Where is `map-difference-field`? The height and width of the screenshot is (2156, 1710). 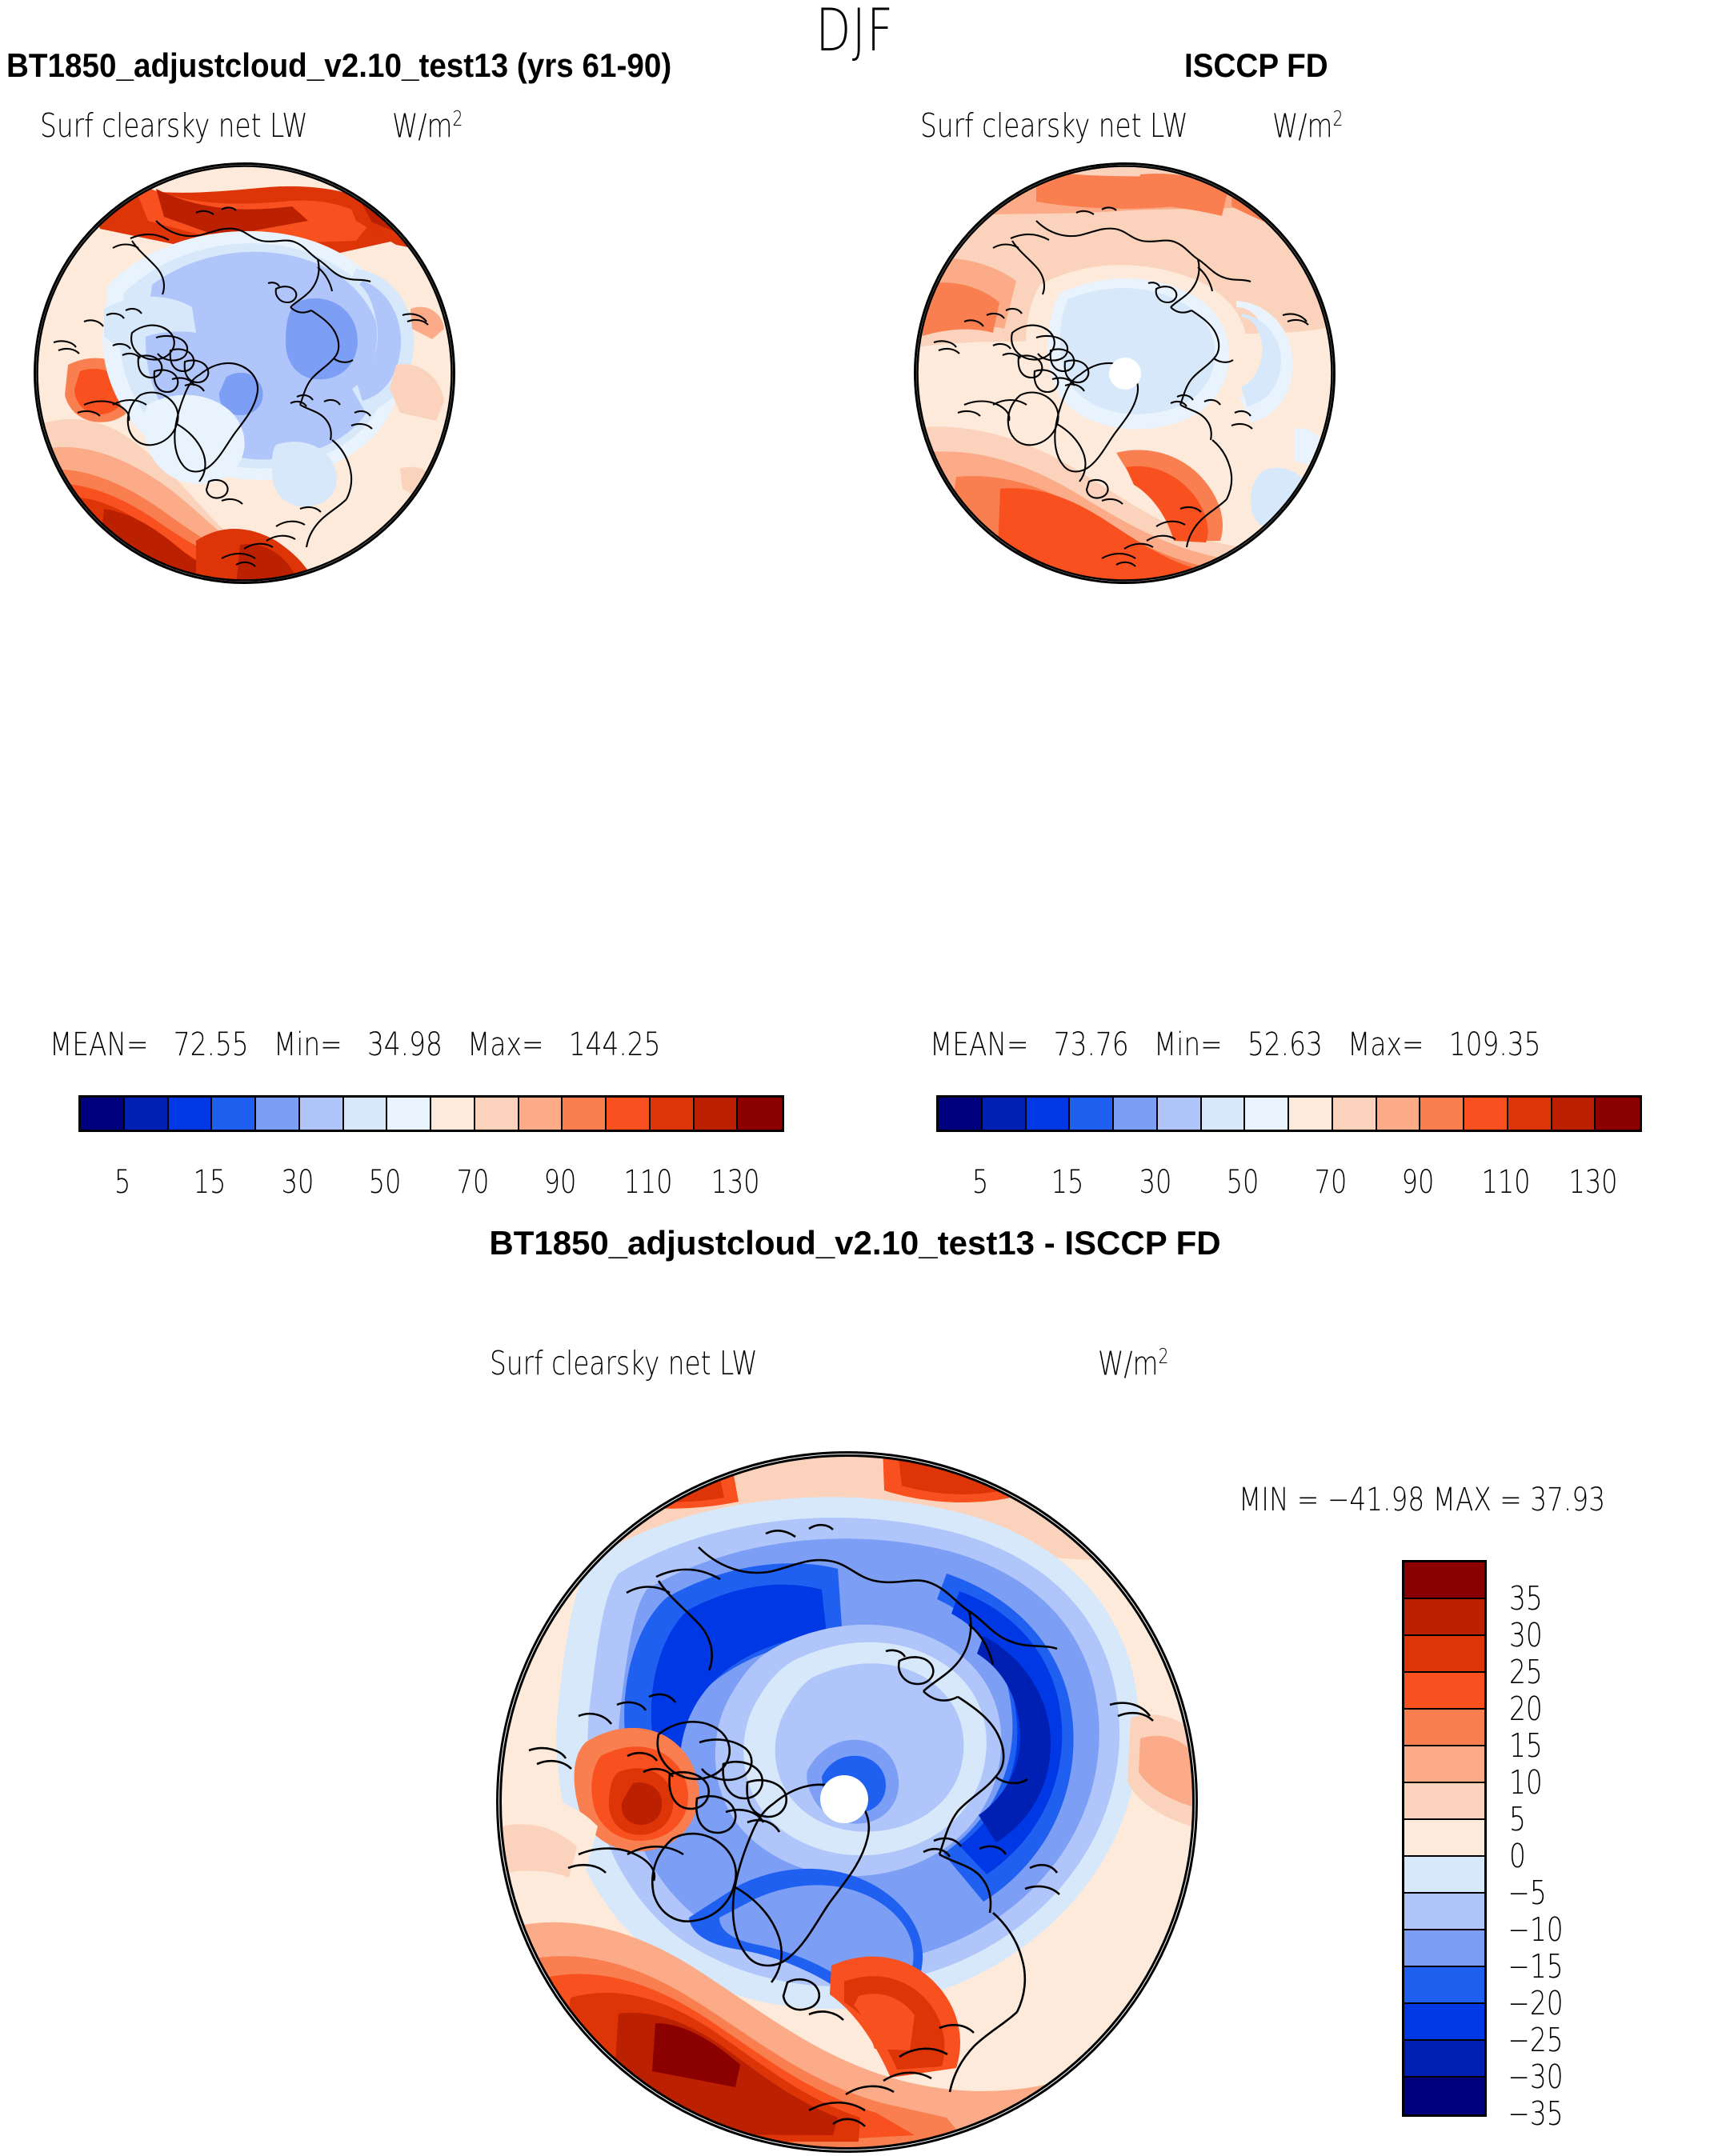 map-difference-field is located at coordinates (847, 1802).